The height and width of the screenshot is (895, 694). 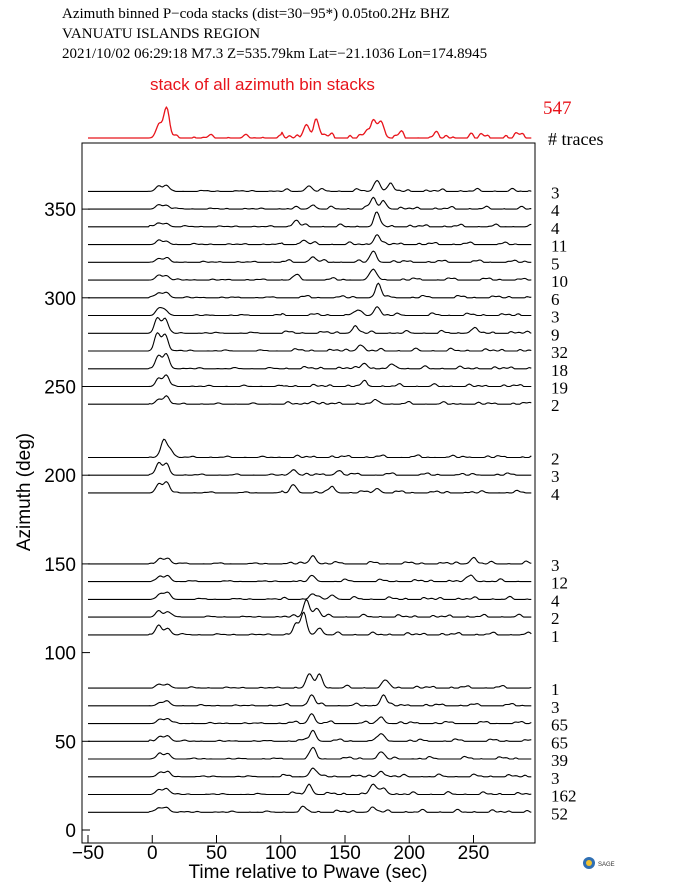 I want to click on stack-count: 547, so click(x=557, y=108).